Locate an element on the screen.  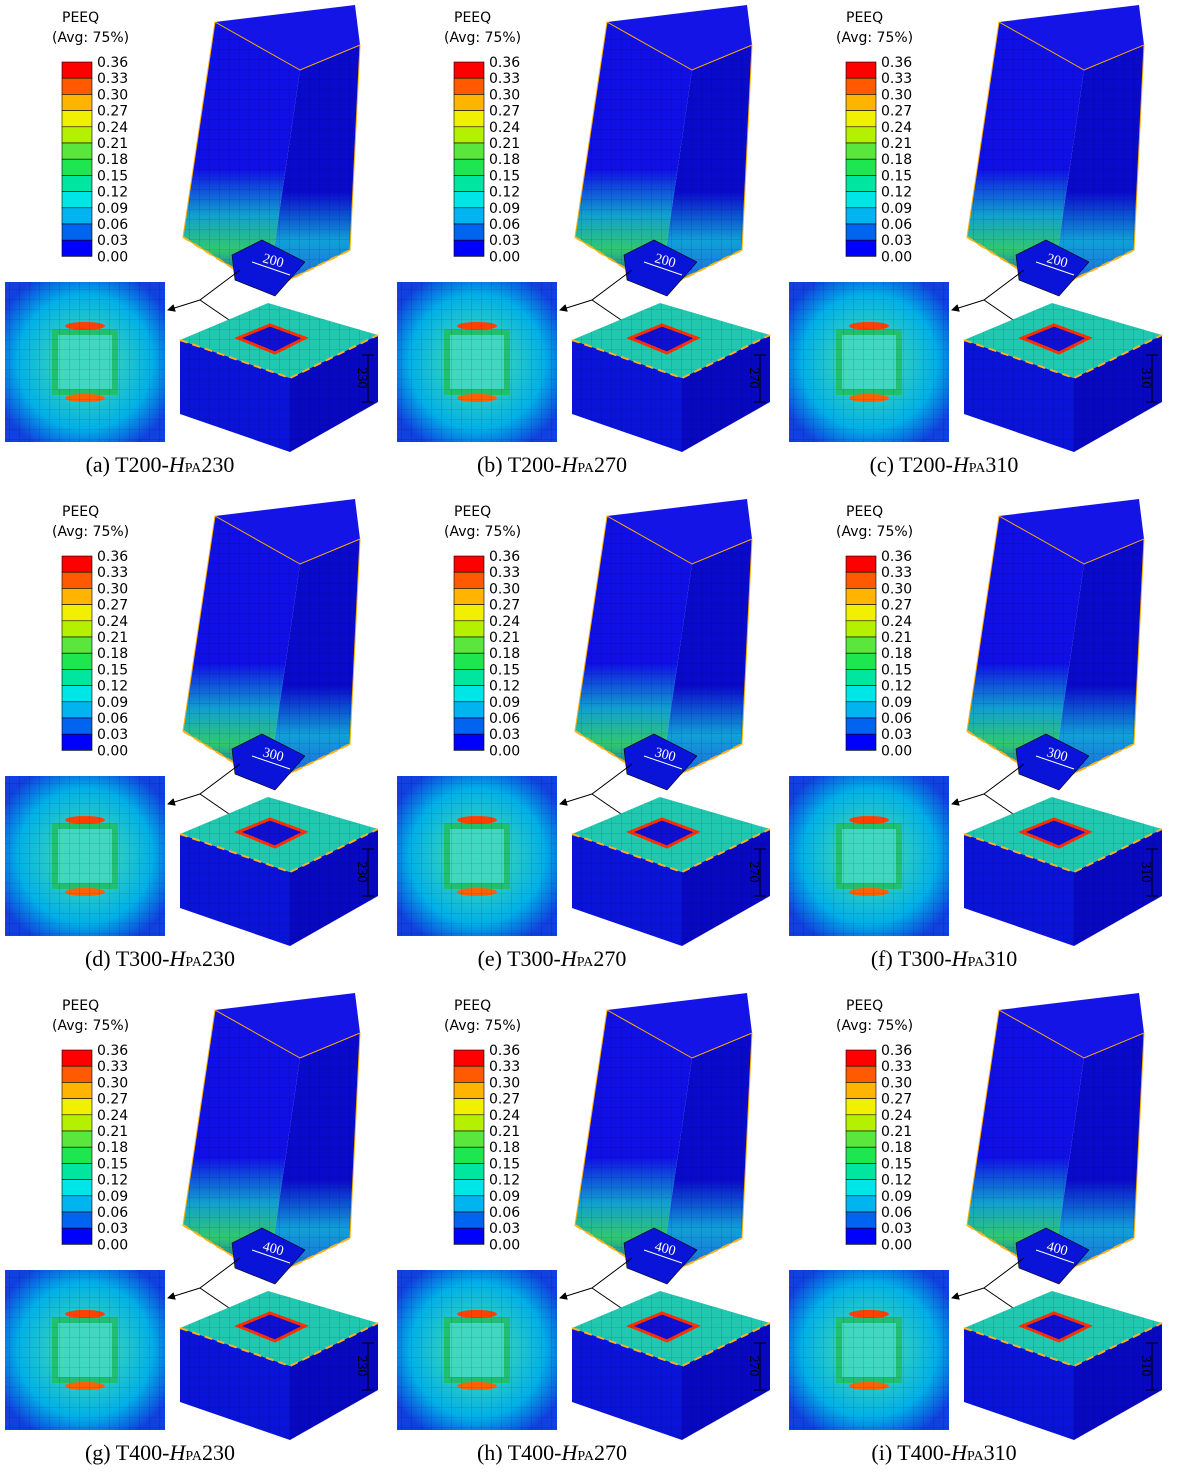
legend-label: 0.06 is located at coordinates (504, 225).